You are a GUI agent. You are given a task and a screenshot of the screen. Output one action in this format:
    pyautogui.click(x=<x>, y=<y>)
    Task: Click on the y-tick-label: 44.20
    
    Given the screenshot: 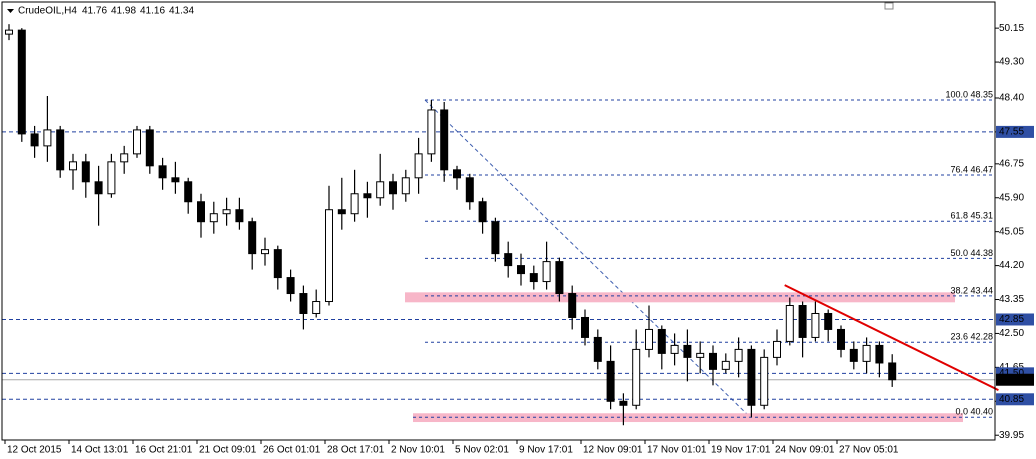 What is the action you would take?
    pyautogui.click(x=1011, y=265)
    